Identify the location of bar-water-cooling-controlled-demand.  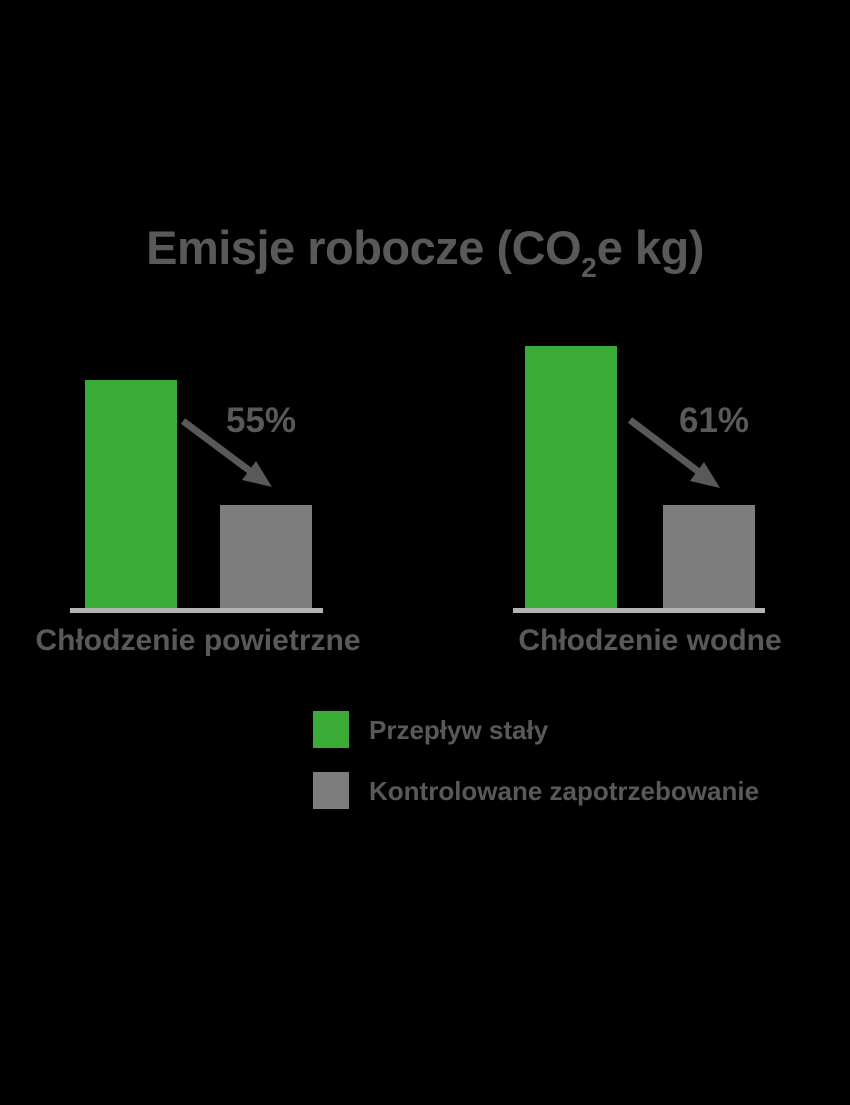
(709, 556).